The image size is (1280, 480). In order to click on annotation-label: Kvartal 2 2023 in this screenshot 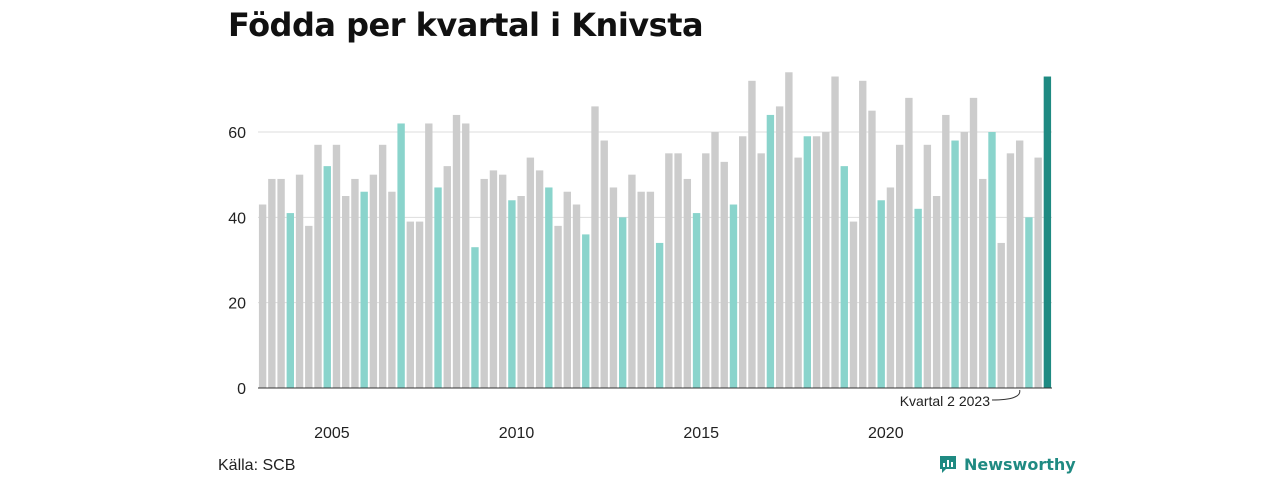, I will do `click(945, 401)`.